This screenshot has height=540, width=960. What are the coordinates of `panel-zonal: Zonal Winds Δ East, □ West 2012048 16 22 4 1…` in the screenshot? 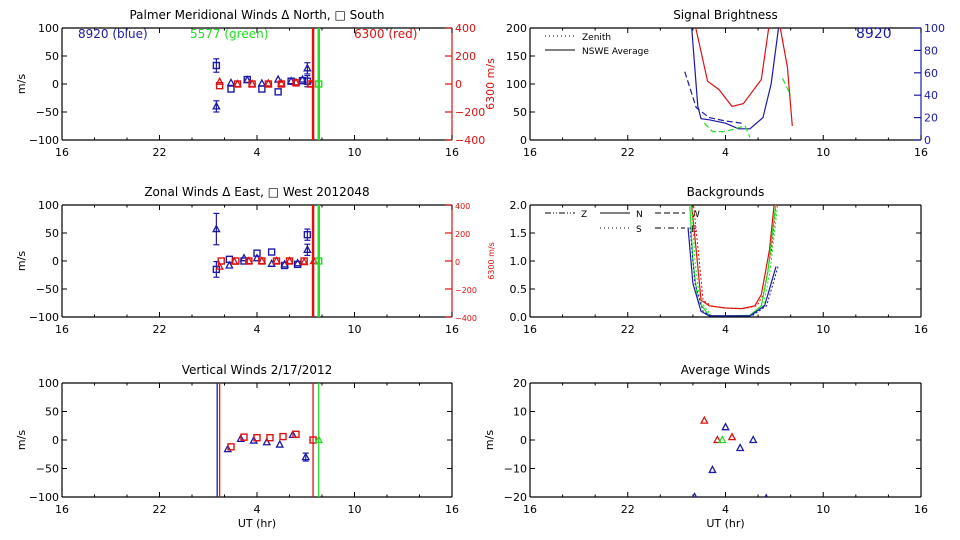 It's located at (255, 260).